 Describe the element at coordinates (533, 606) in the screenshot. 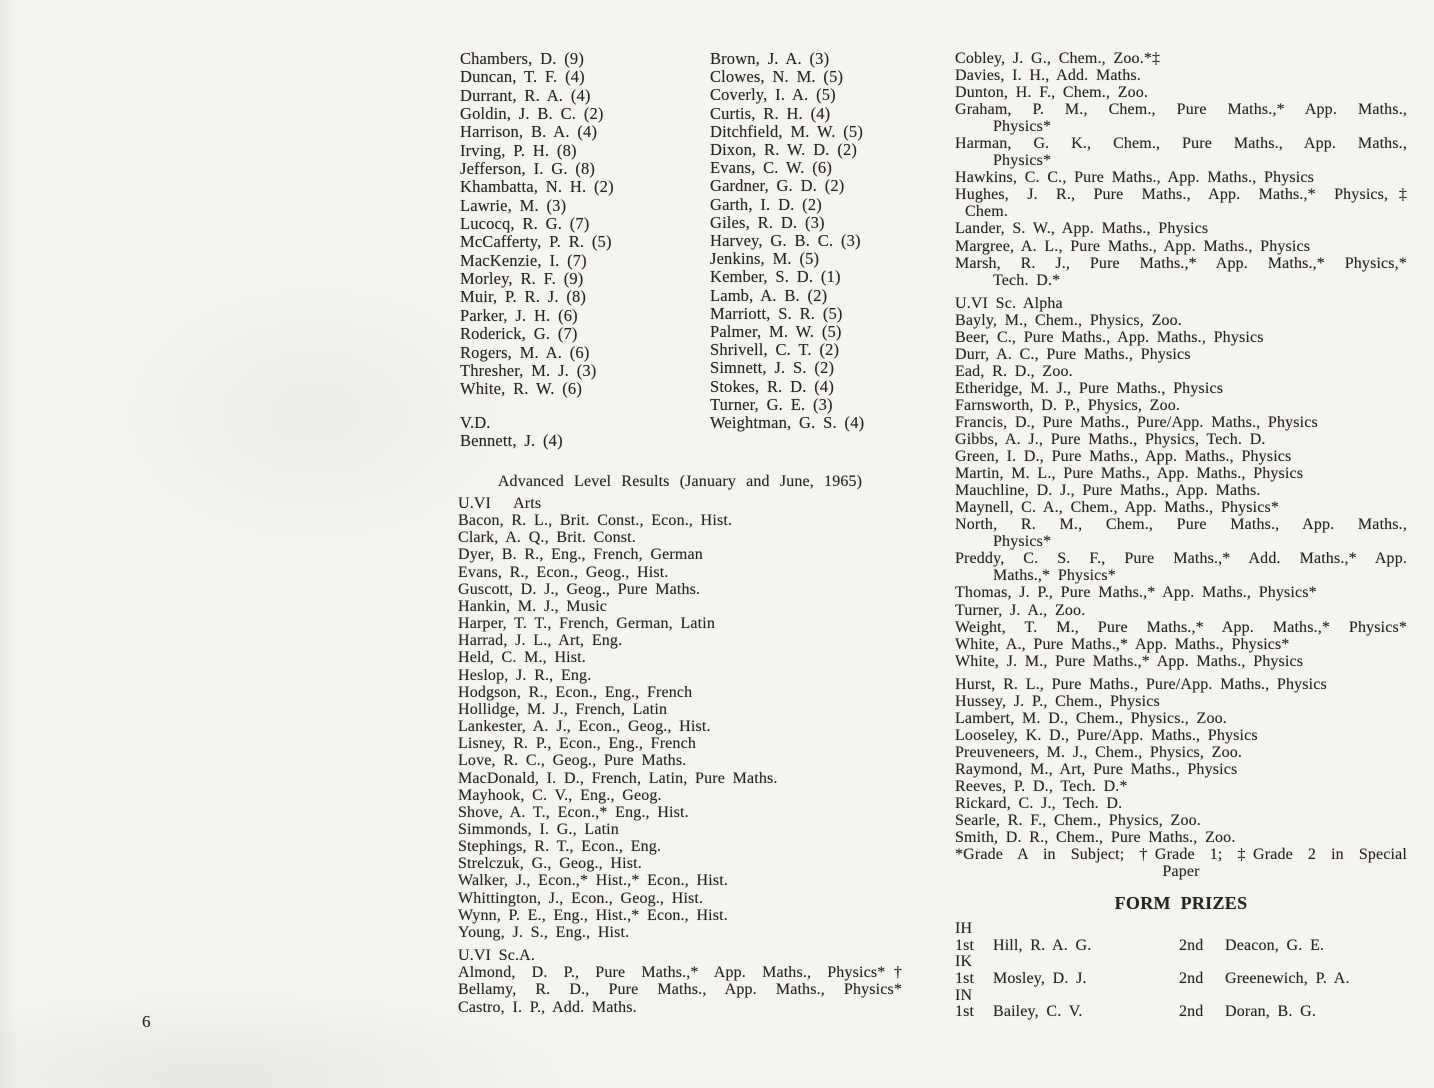

I see `result-line: Hankin, M. J., Music` at that location.